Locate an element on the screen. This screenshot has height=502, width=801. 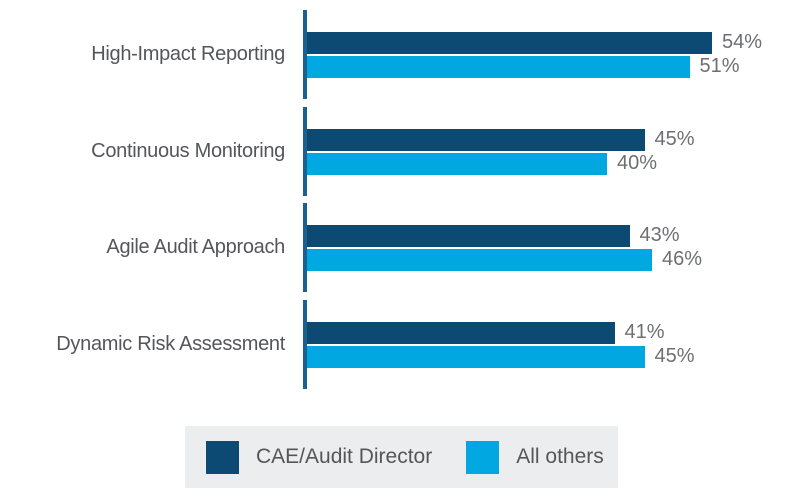
legend-item-all-others: All others is located at coordinates (535, 457).